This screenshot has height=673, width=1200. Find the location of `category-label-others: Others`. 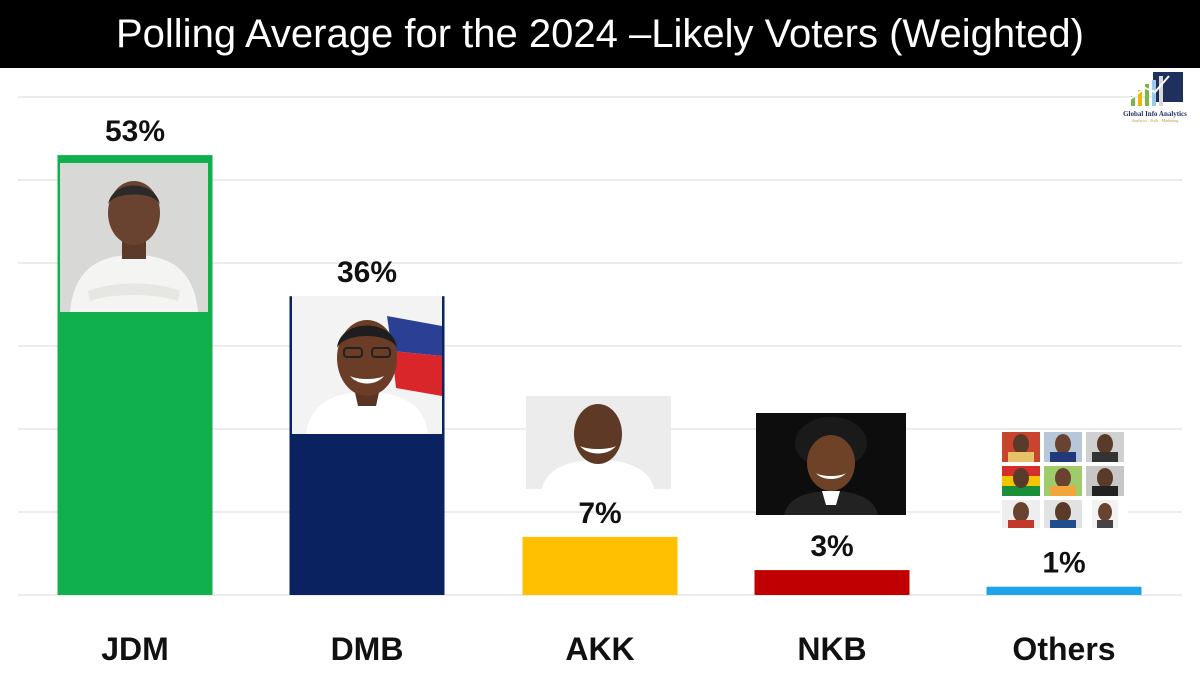

category-label-others: Others is located at coordinates (1063, 649).